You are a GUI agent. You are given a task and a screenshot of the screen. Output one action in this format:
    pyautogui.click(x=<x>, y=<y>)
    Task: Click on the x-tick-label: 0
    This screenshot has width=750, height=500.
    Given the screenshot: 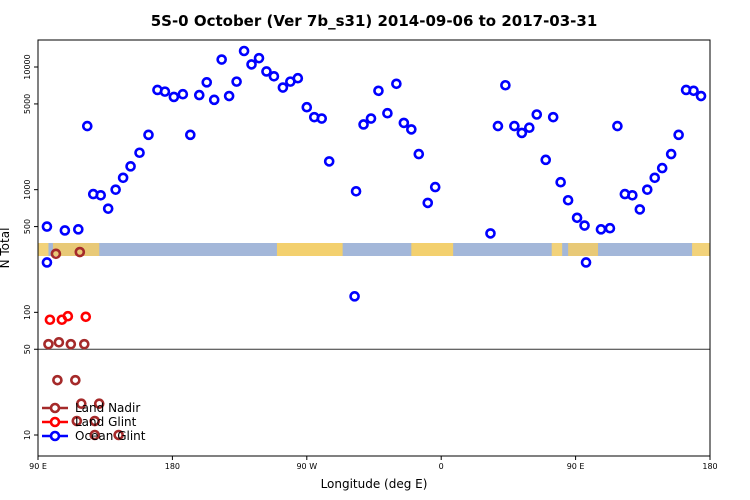 What is the action you would take?
    pyautogui.click(x=441, y=466)
    